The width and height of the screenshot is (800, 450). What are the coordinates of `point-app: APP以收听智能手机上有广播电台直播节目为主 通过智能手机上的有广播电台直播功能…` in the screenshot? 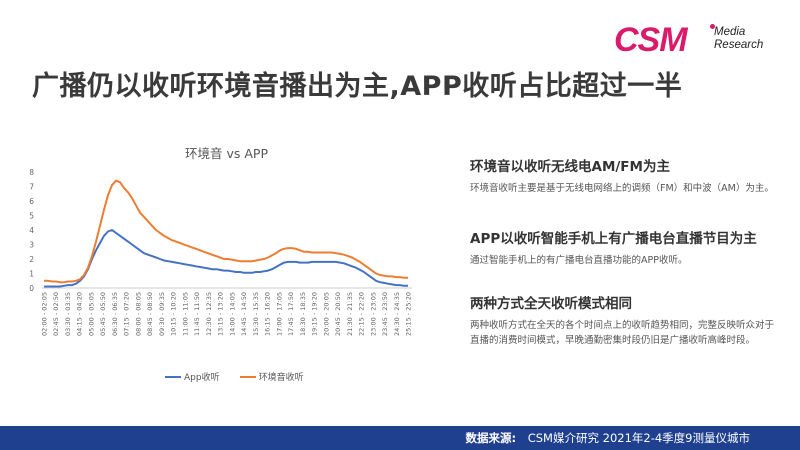 It's located at (625, 247).